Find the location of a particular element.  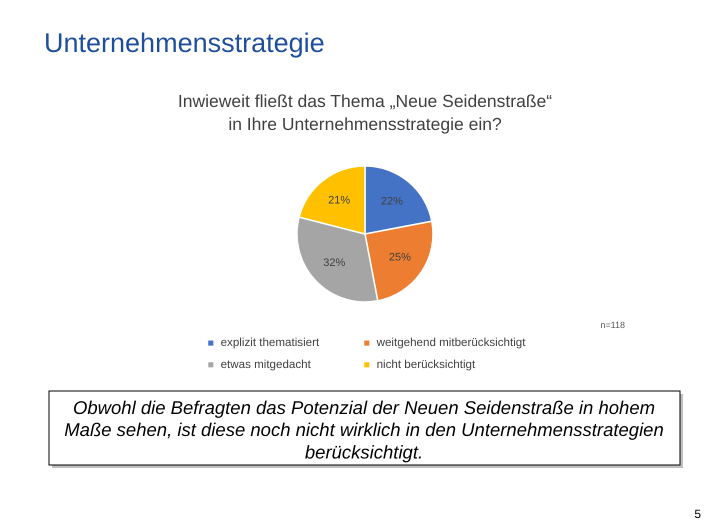

text: n=118 is located at coordinates (612, 325).